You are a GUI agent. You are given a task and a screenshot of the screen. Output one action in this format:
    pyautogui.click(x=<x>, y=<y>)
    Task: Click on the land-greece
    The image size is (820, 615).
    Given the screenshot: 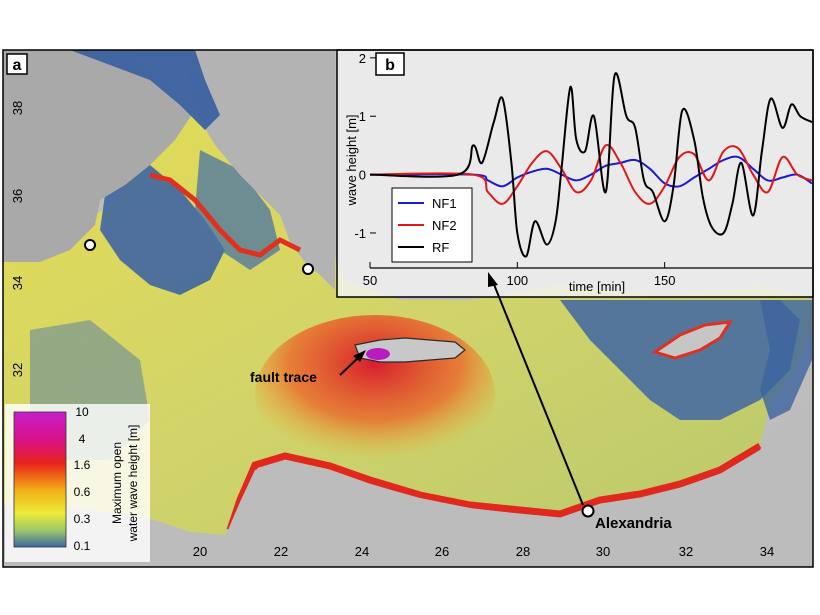 What is the action you would take?
    pyautogui.click(x=260, y=170)
    